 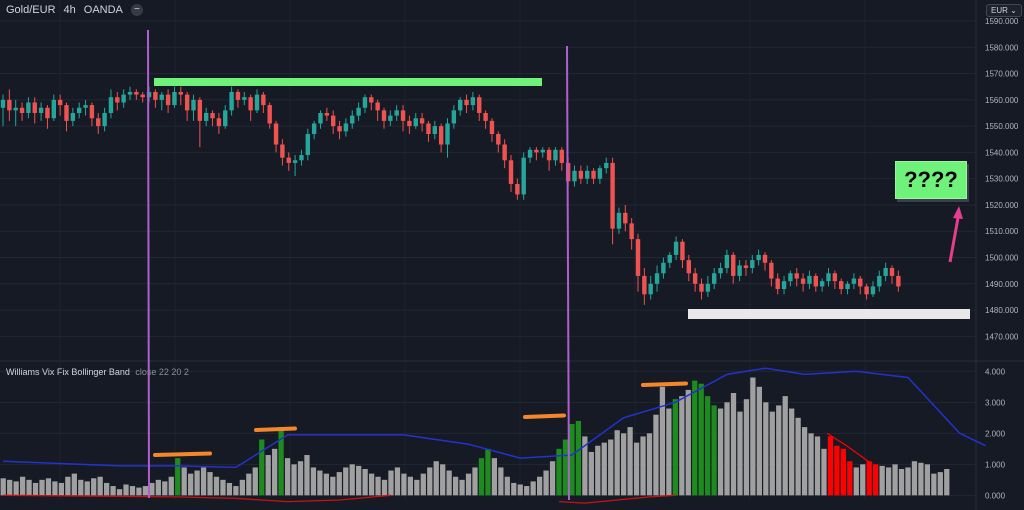 I want to click on price-tick-label: 1580.000, so click(x=1002, y=47).